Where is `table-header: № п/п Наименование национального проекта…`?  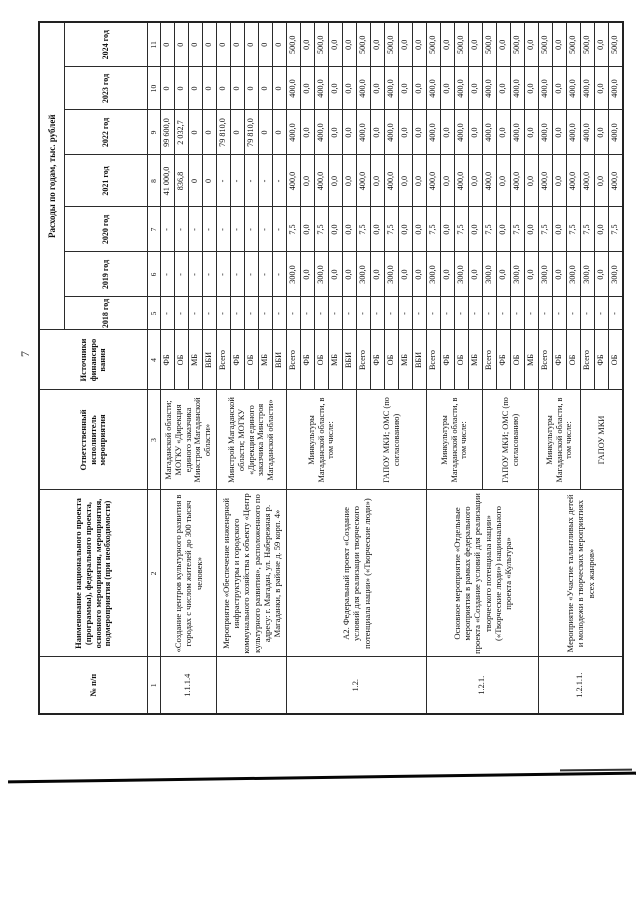
table-header: № п/п Наименование национального проекта… is located at coordinates (100, 368).